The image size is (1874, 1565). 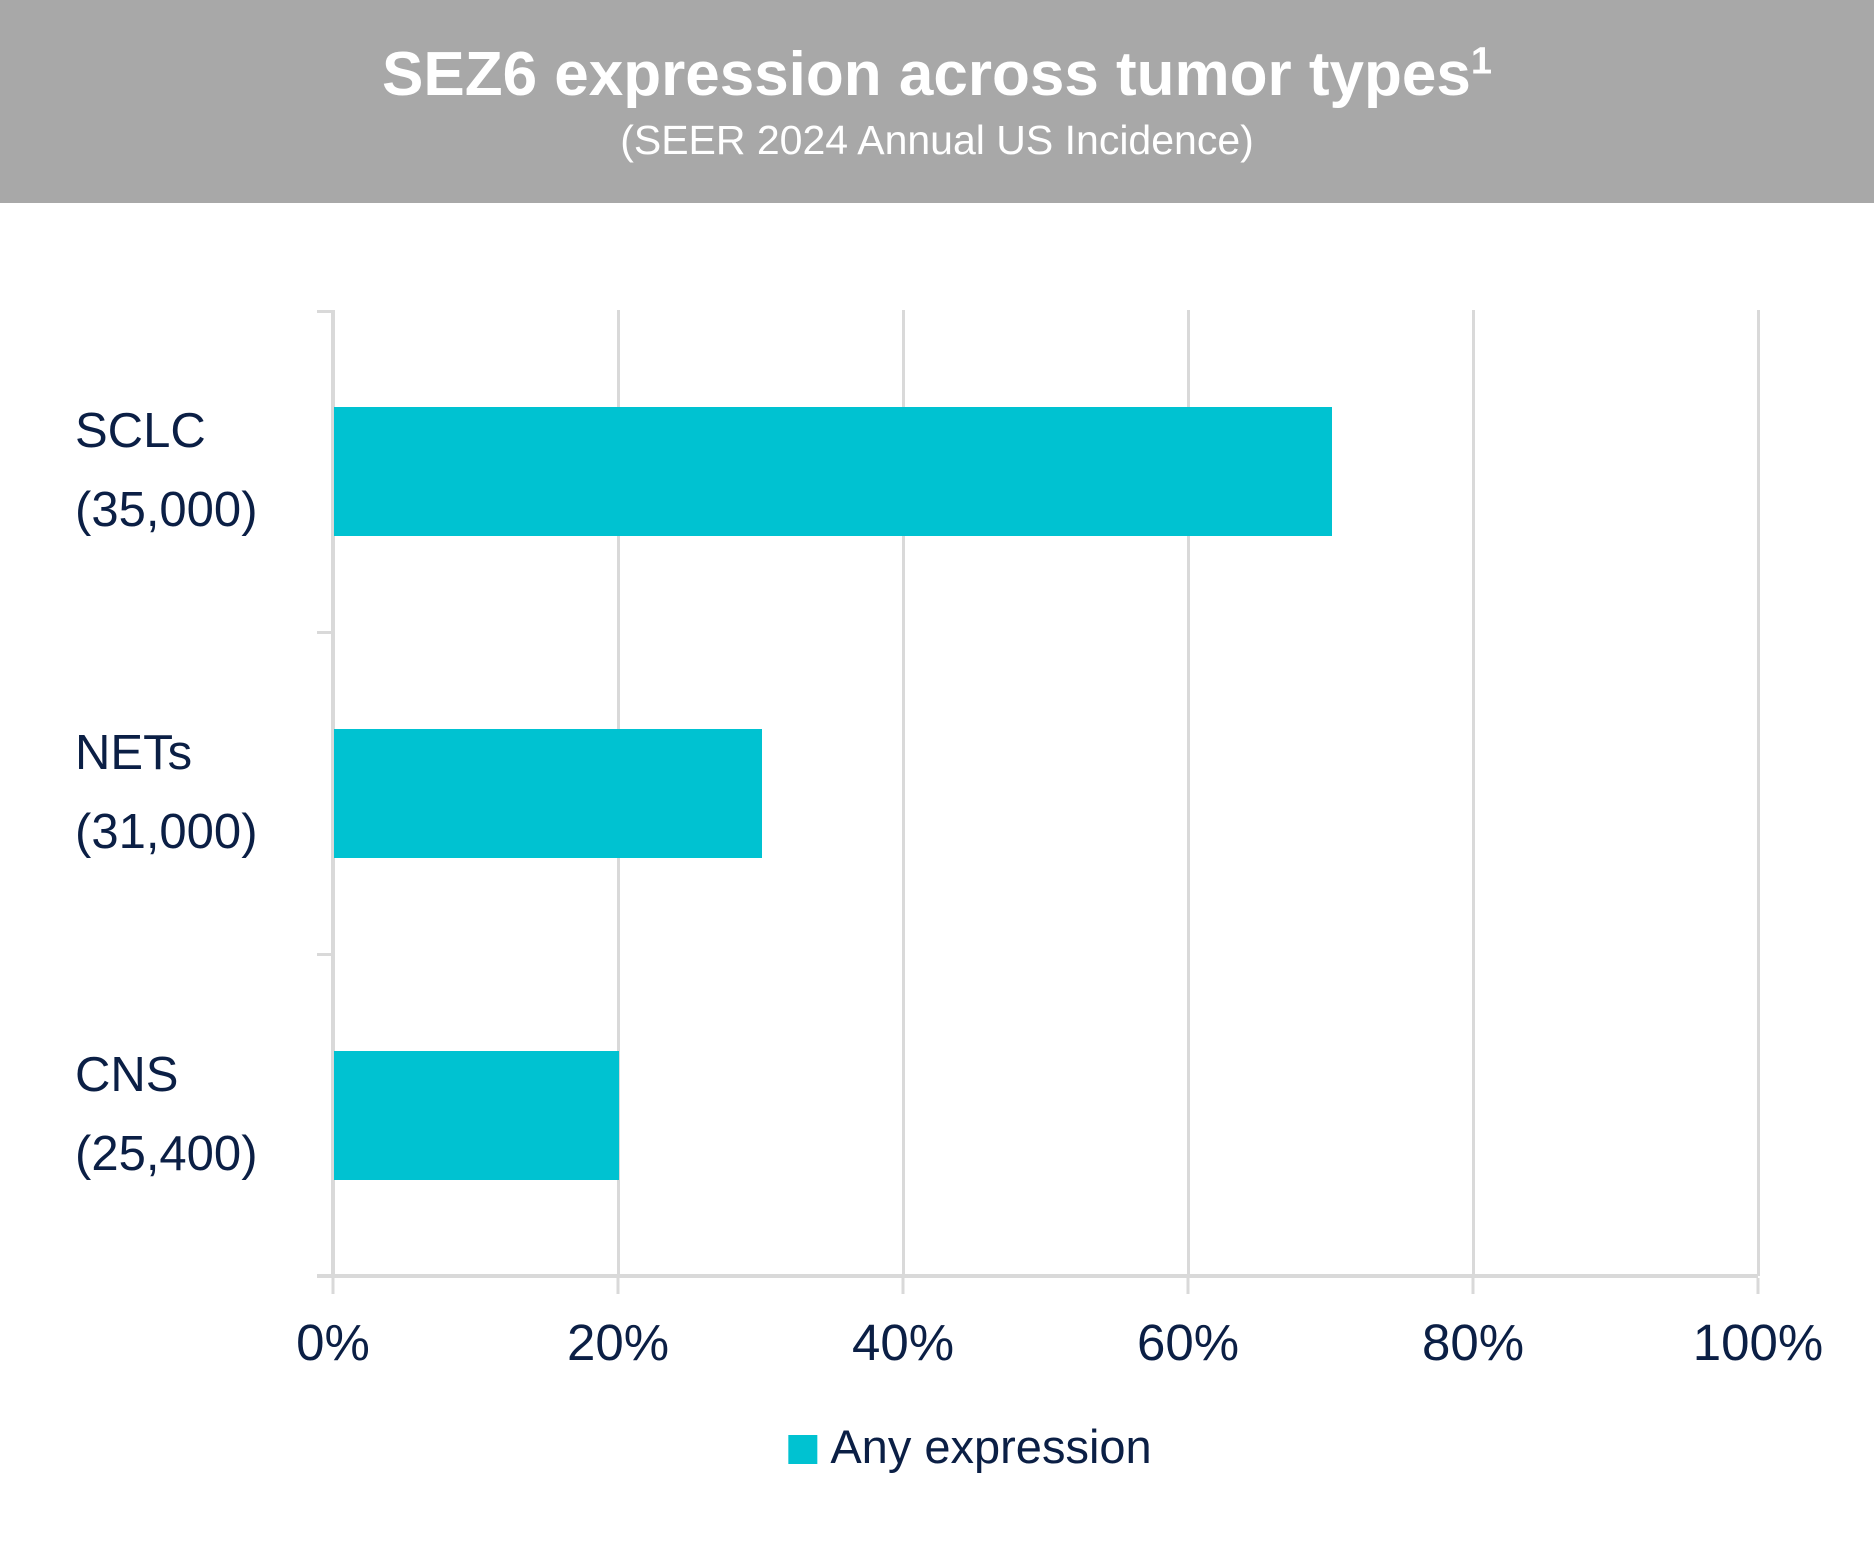 I want to click on x-axis-tick-label: 40%, so click(x=903, y=1342).